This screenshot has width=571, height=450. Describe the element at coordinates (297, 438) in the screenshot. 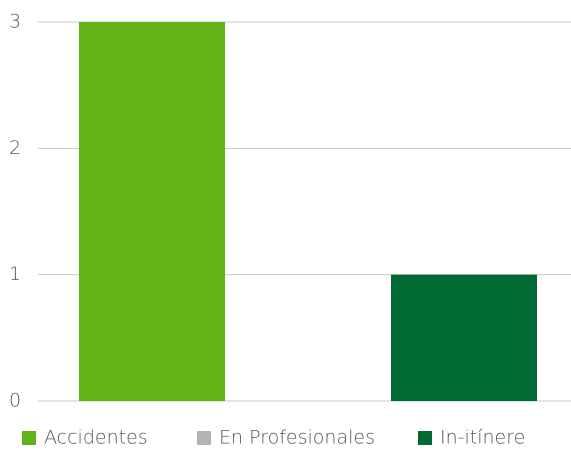

I see `legend-label: En Profesionales` at that location.